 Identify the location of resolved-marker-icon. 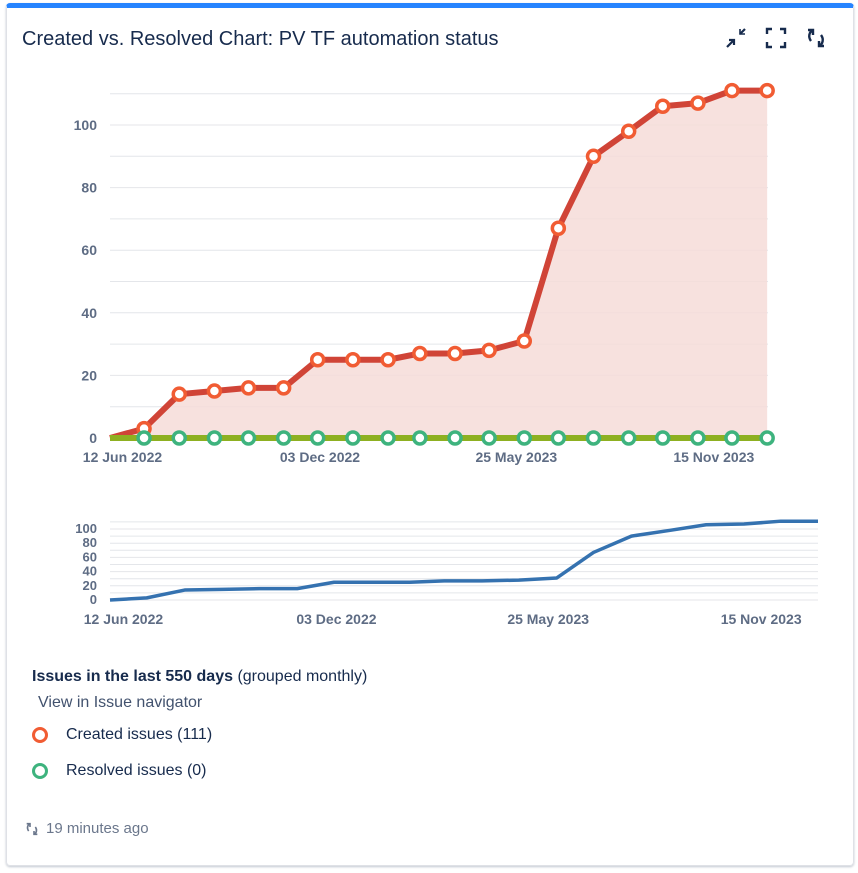
(40, 771).